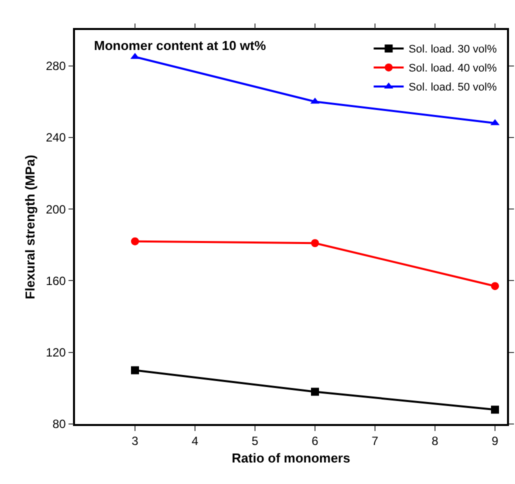 The image size is (515, 484). Describe the element at coordinates (56, 209) in the screenshot. I see `y-tick-label: 200` at that location.